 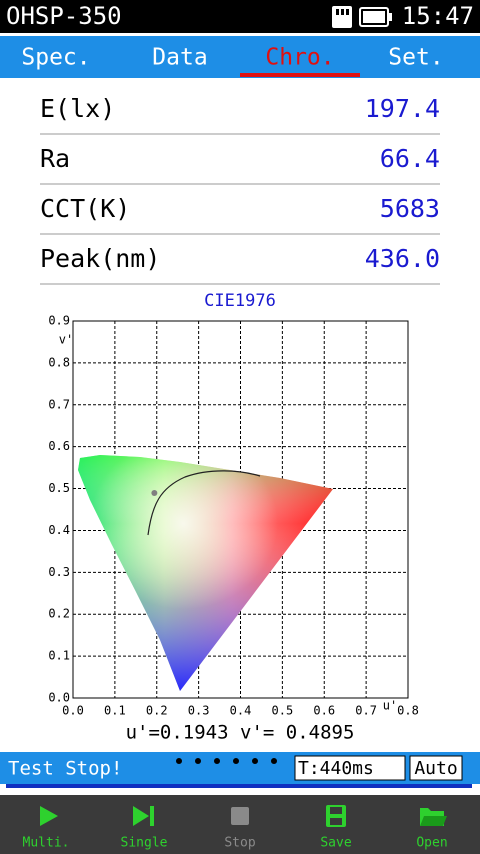 What do you see at coordinates (65, 769) in the screenshot?
I see `status-message: Test Stop!` at bounding box center [65, 769].